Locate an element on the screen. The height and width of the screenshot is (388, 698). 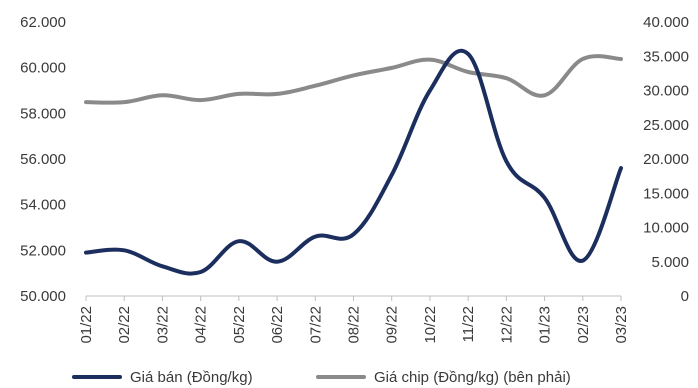
right-tick-label: 15.000 is located at coordinates (666, 193).